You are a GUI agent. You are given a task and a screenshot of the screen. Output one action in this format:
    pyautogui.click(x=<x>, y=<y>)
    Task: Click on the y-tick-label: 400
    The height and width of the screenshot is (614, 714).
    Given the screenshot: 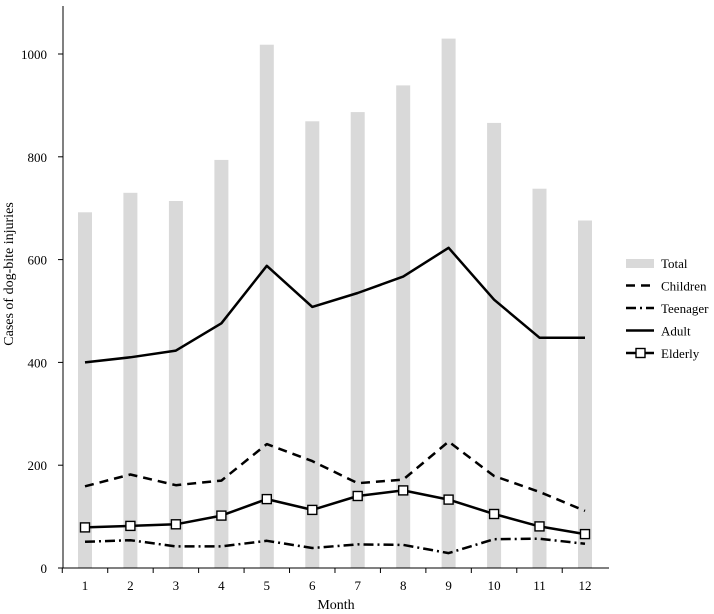 What is the action you would take?
    pyautogui.click(x=38, y=362)
    